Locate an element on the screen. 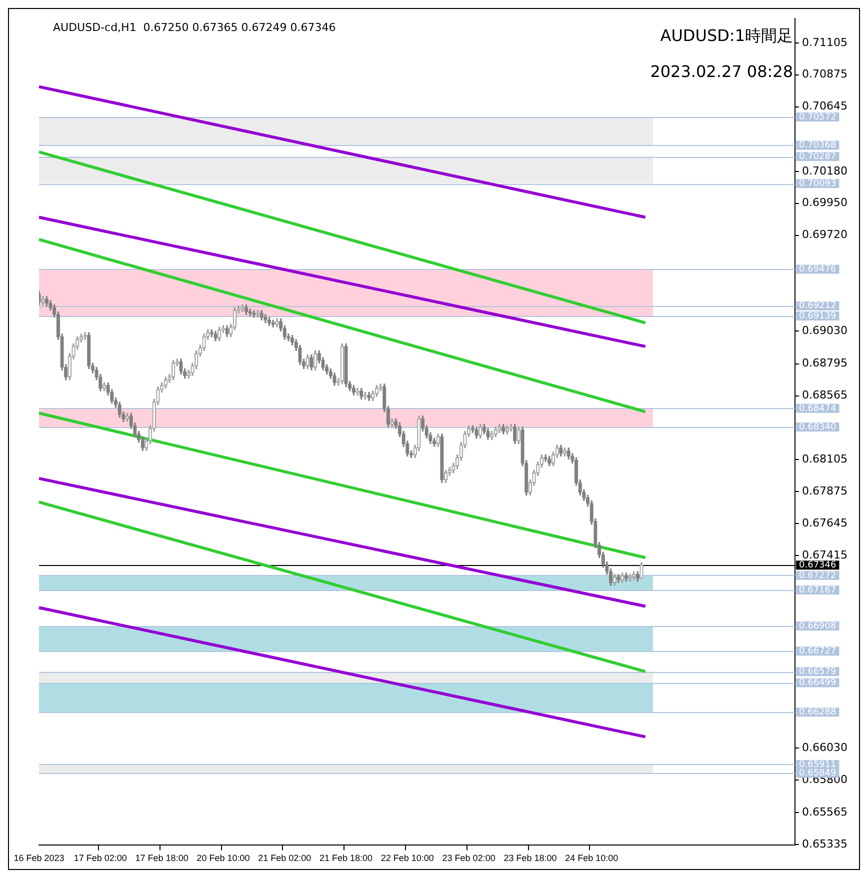  ref-line-label: 0.69139 is located at coordinates (817, 316).